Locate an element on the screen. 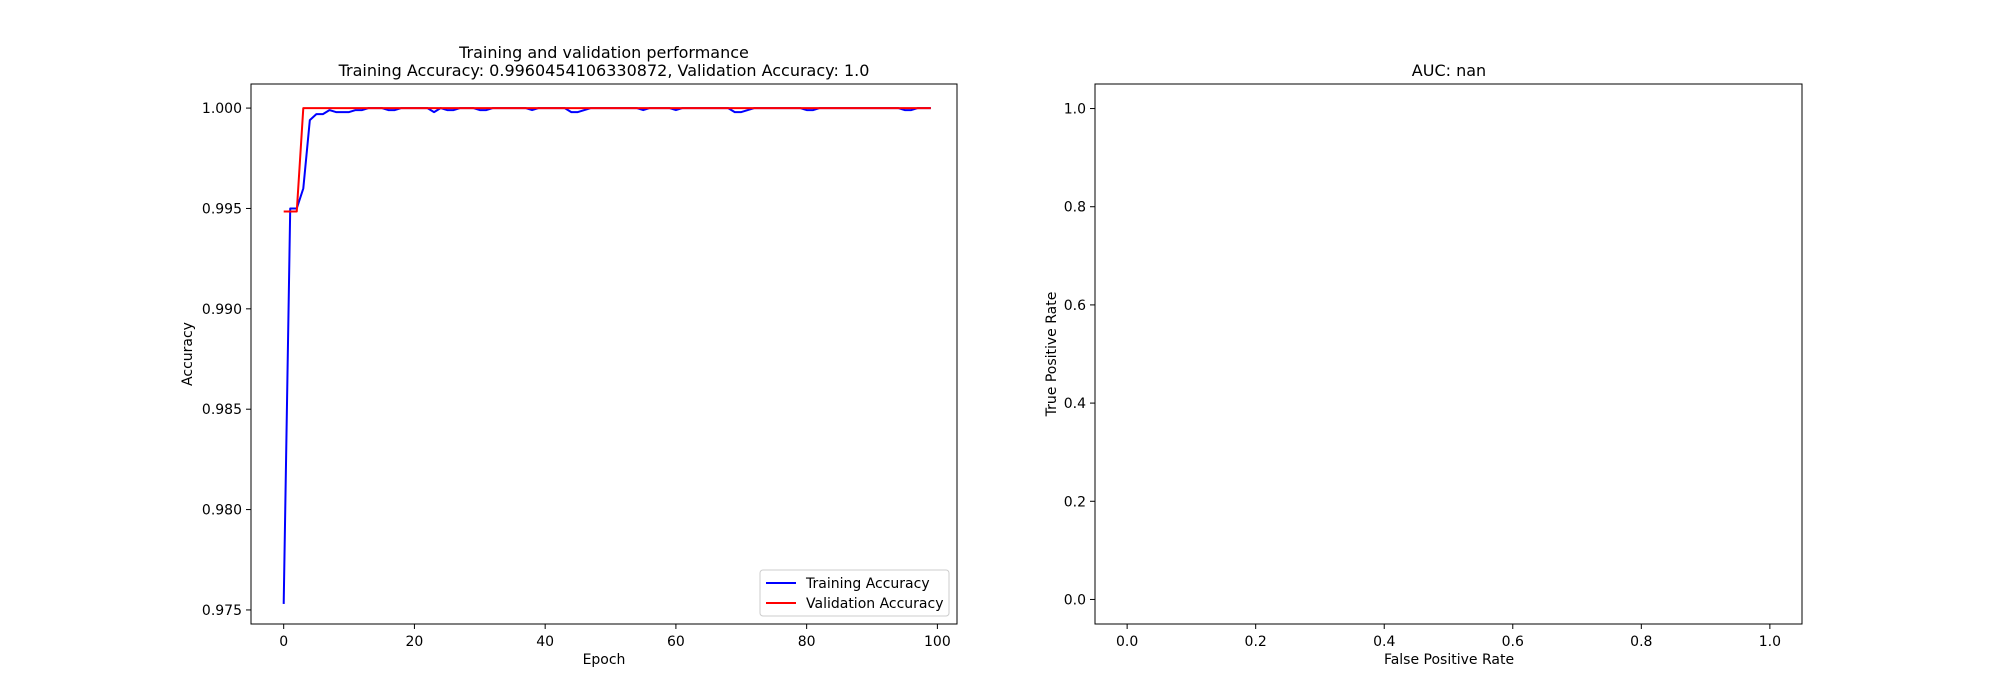 This screenshot has height=700, width=2000. legend-validation-accuracy-label: Validation Accuracy is located at coordinates (875, 604).